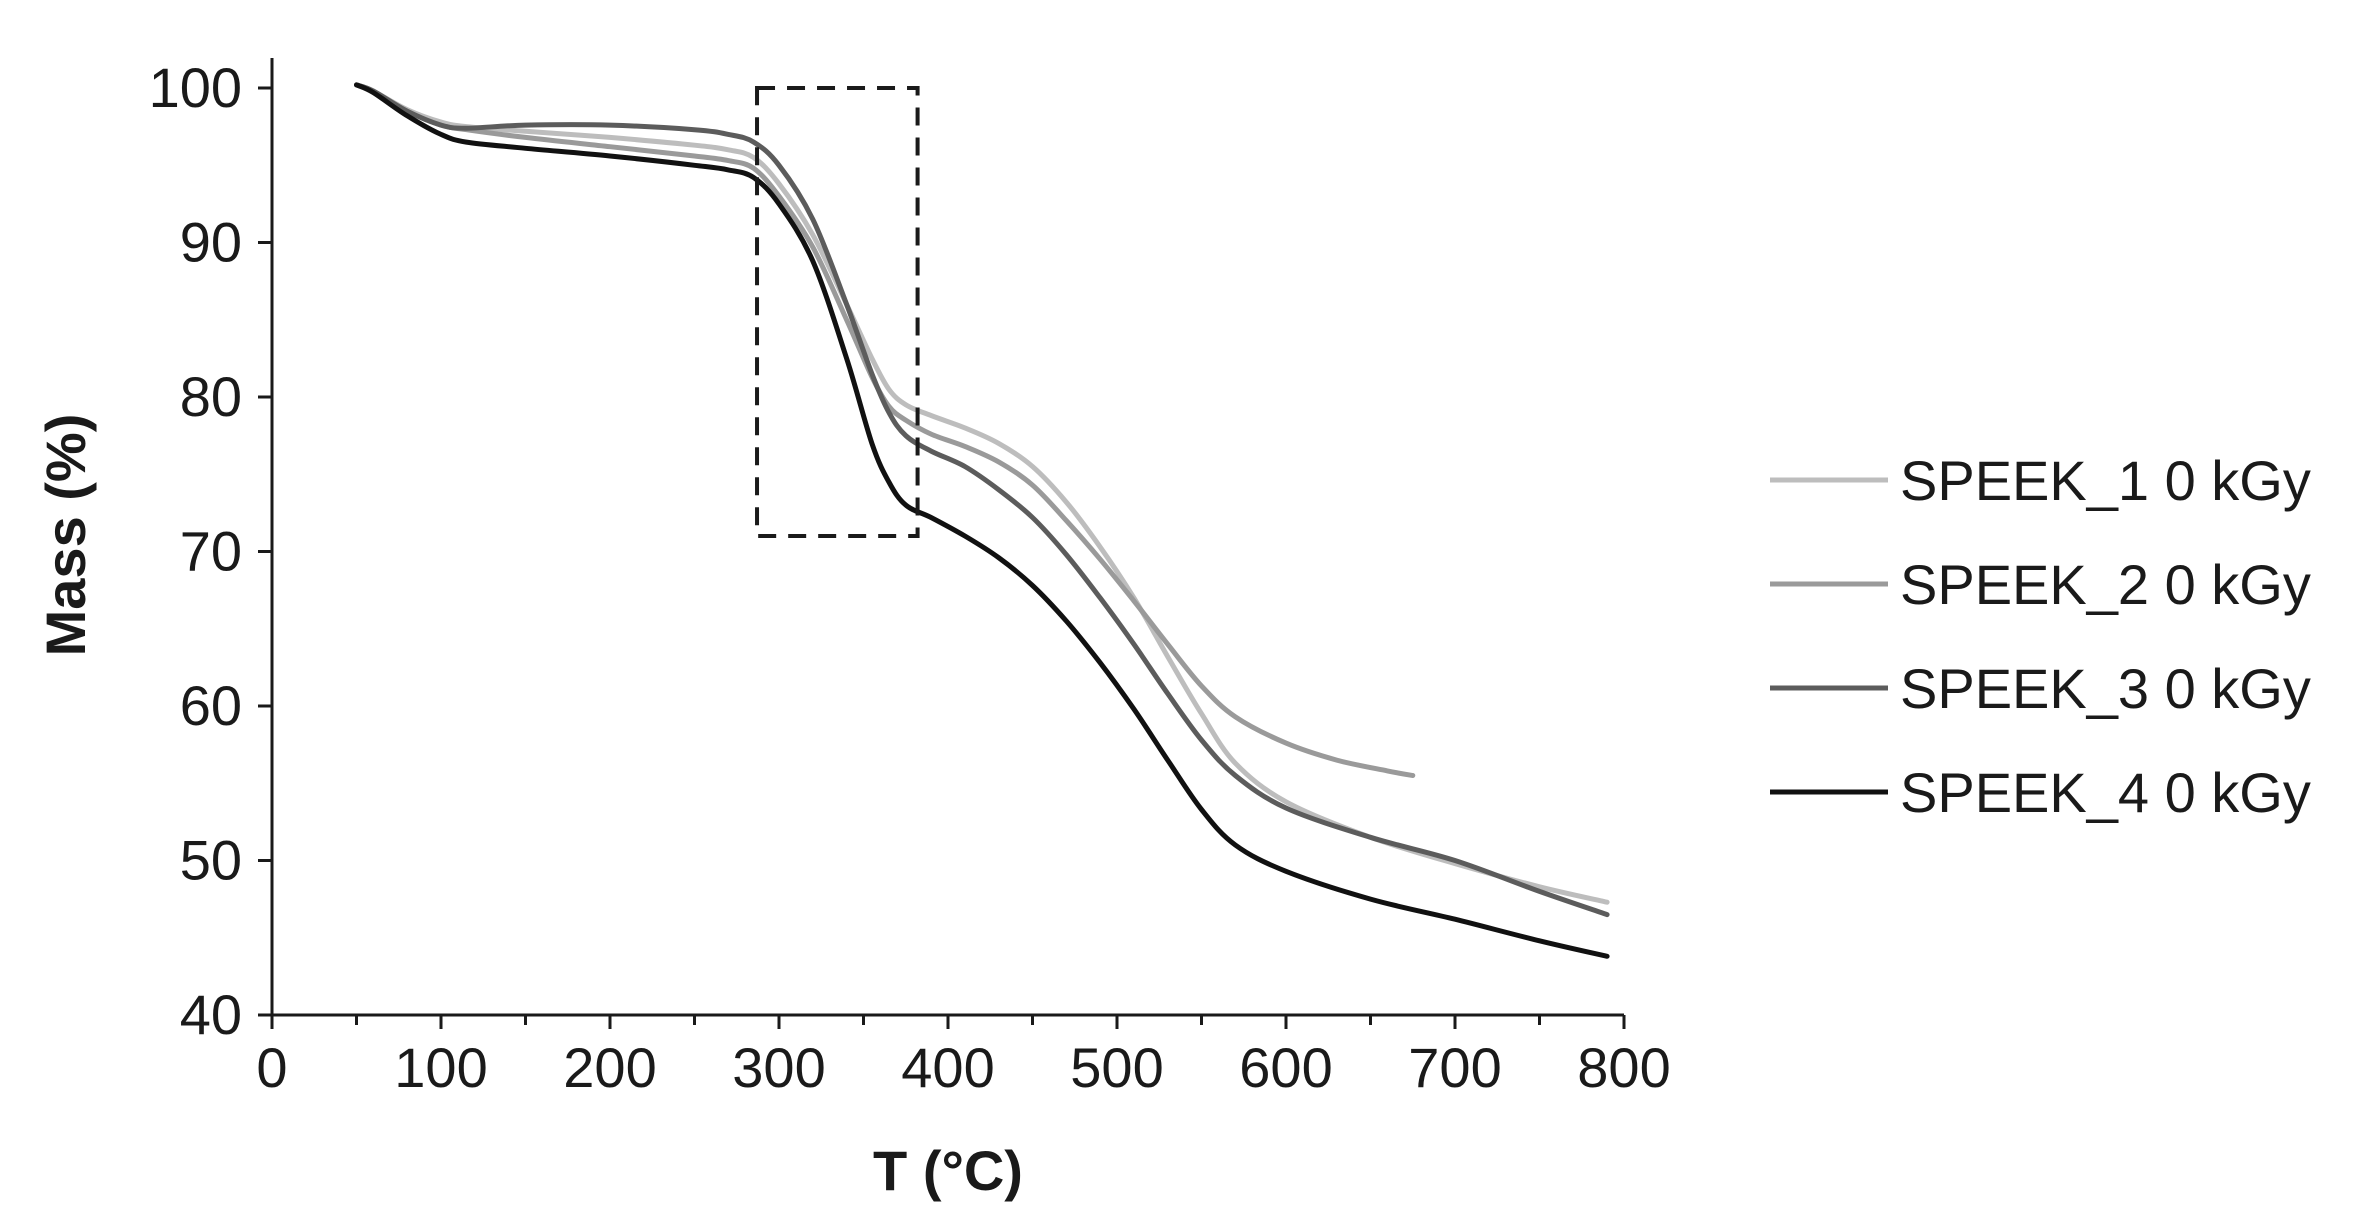  What do you see at coordinates (2105, 584) in the screenshot?
I see `legend-label-2: SPEEK_2 0 kGy` at bounding box center [2105, 584].